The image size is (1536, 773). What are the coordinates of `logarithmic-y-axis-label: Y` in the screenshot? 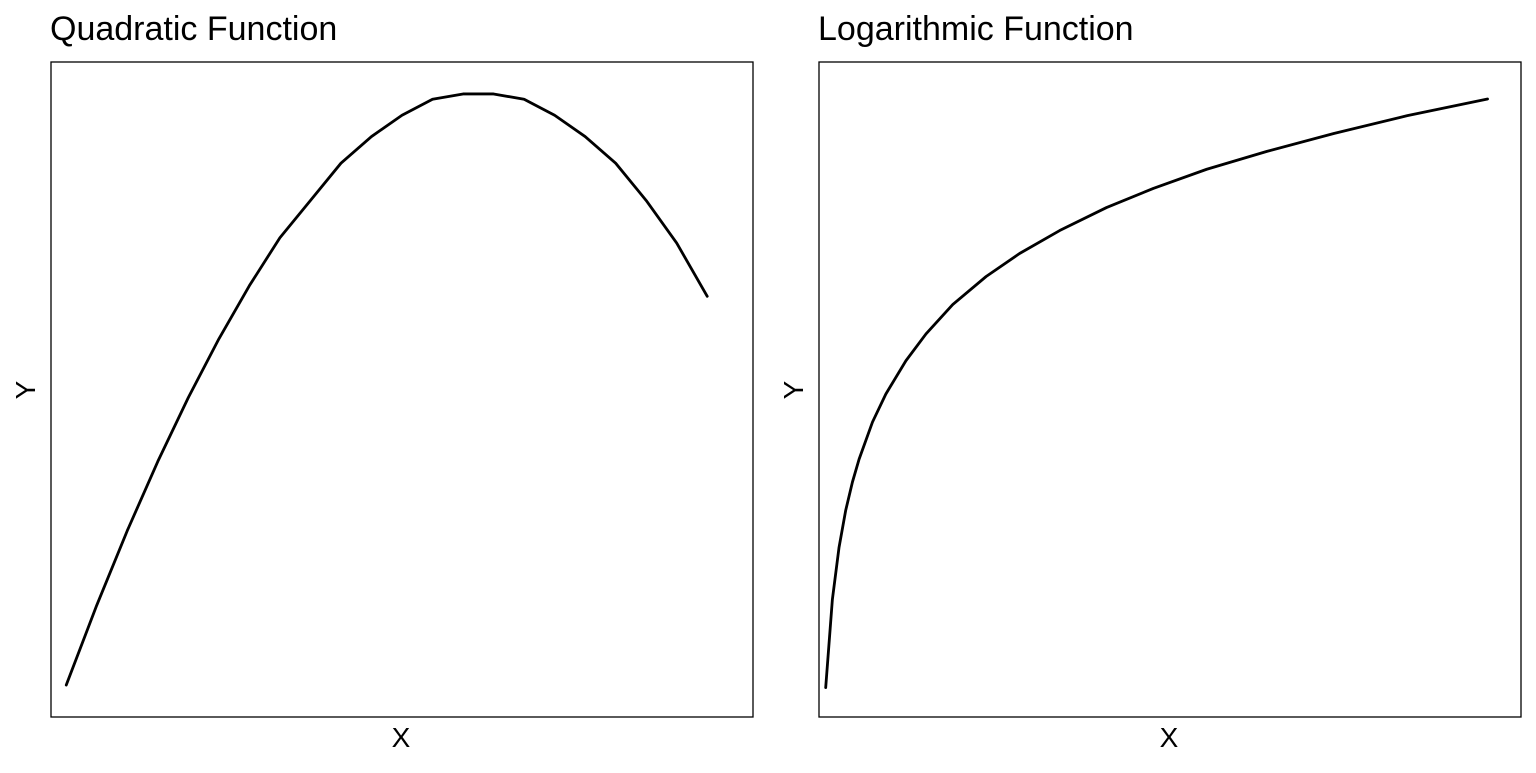 It's located at (793, 389).